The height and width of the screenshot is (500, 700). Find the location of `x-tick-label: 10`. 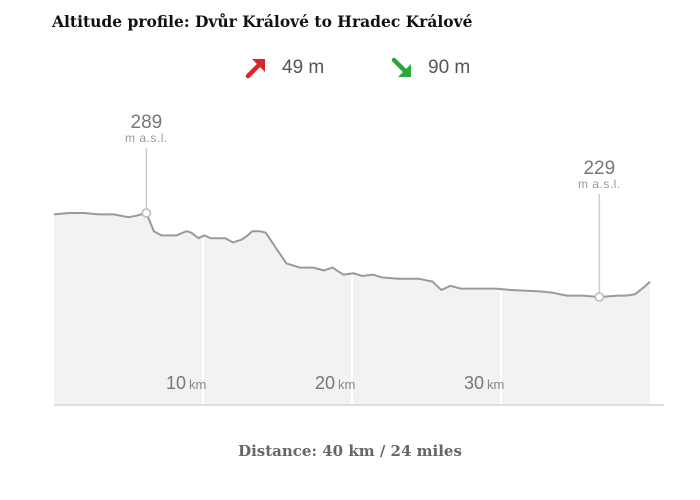

x-tick-label: 10 is located at coordinates (176, 383).